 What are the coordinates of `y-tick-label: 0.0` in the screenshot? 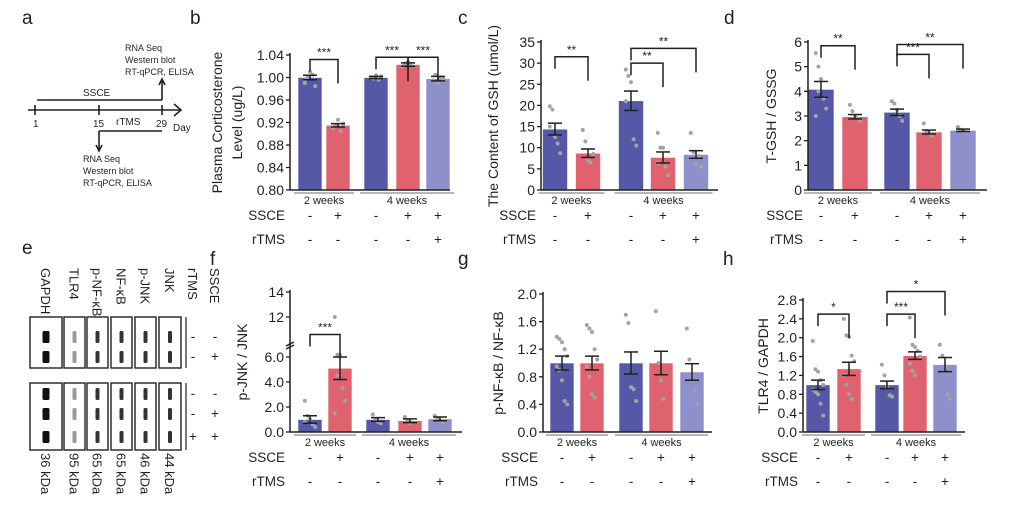 It's located at (788, 432).